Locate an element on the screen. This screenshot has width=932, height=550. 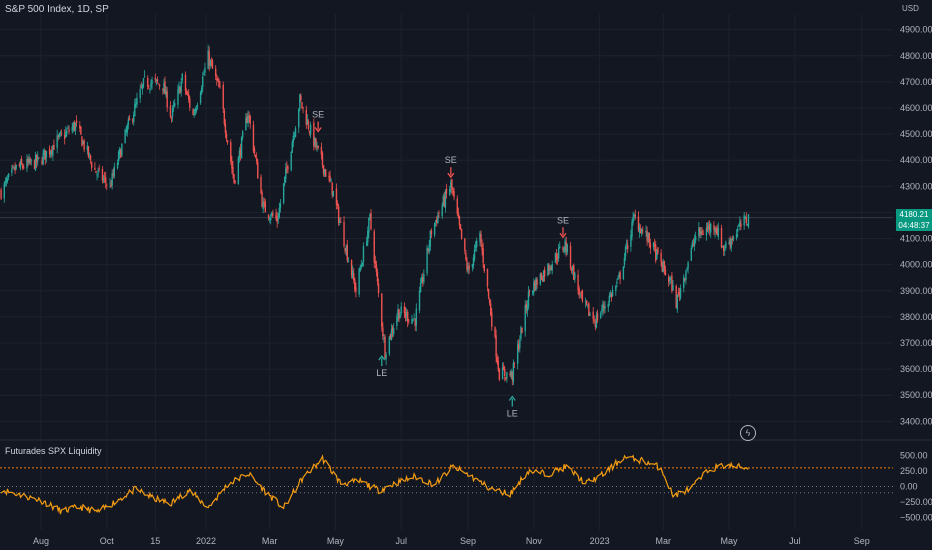
indicator-title: Futurades SPX Liquidity is located at coordinates (53, 451).